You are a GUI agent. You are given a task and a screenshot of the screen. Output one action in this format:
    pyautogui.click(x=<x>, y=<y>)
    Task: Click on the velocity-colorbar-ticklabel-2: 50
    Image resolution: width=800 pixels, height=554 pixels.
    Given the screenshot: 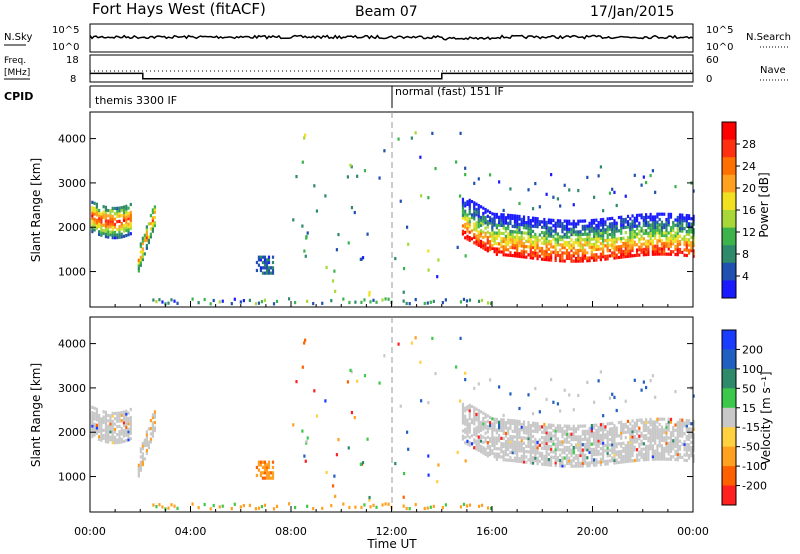 What is the action you would take?
    pyautogui.click(x=749, y=388)
    